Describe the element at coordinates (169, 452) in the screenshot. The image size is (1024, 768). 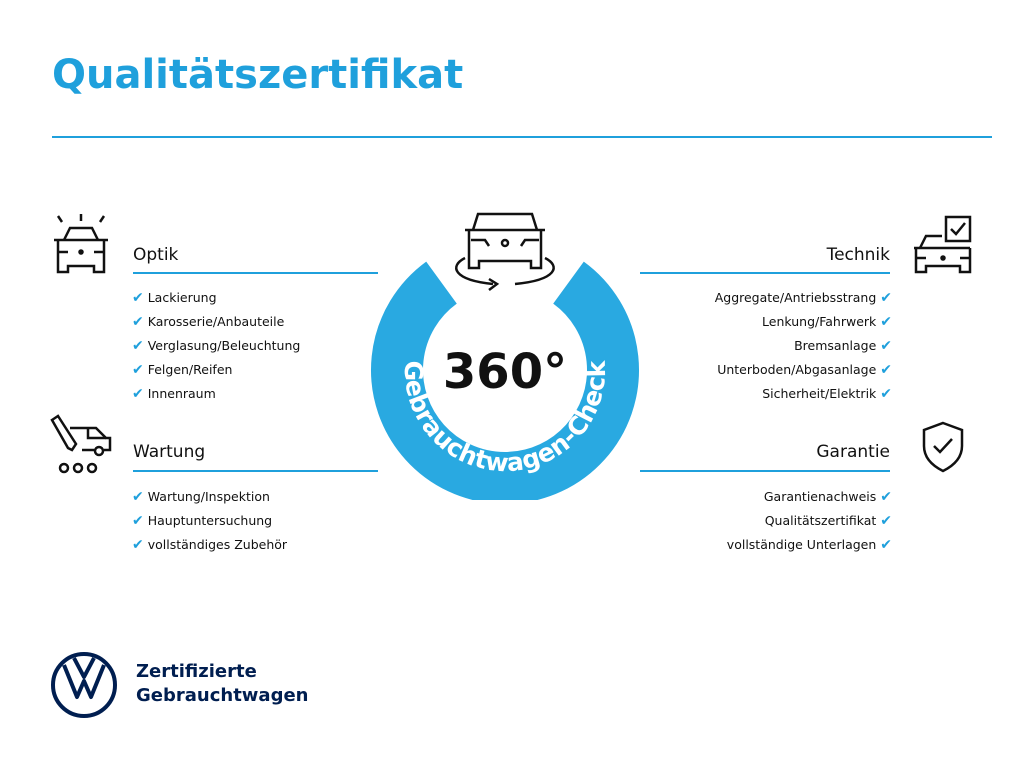
I see `section-heading-wartung: Wartung` at that location.